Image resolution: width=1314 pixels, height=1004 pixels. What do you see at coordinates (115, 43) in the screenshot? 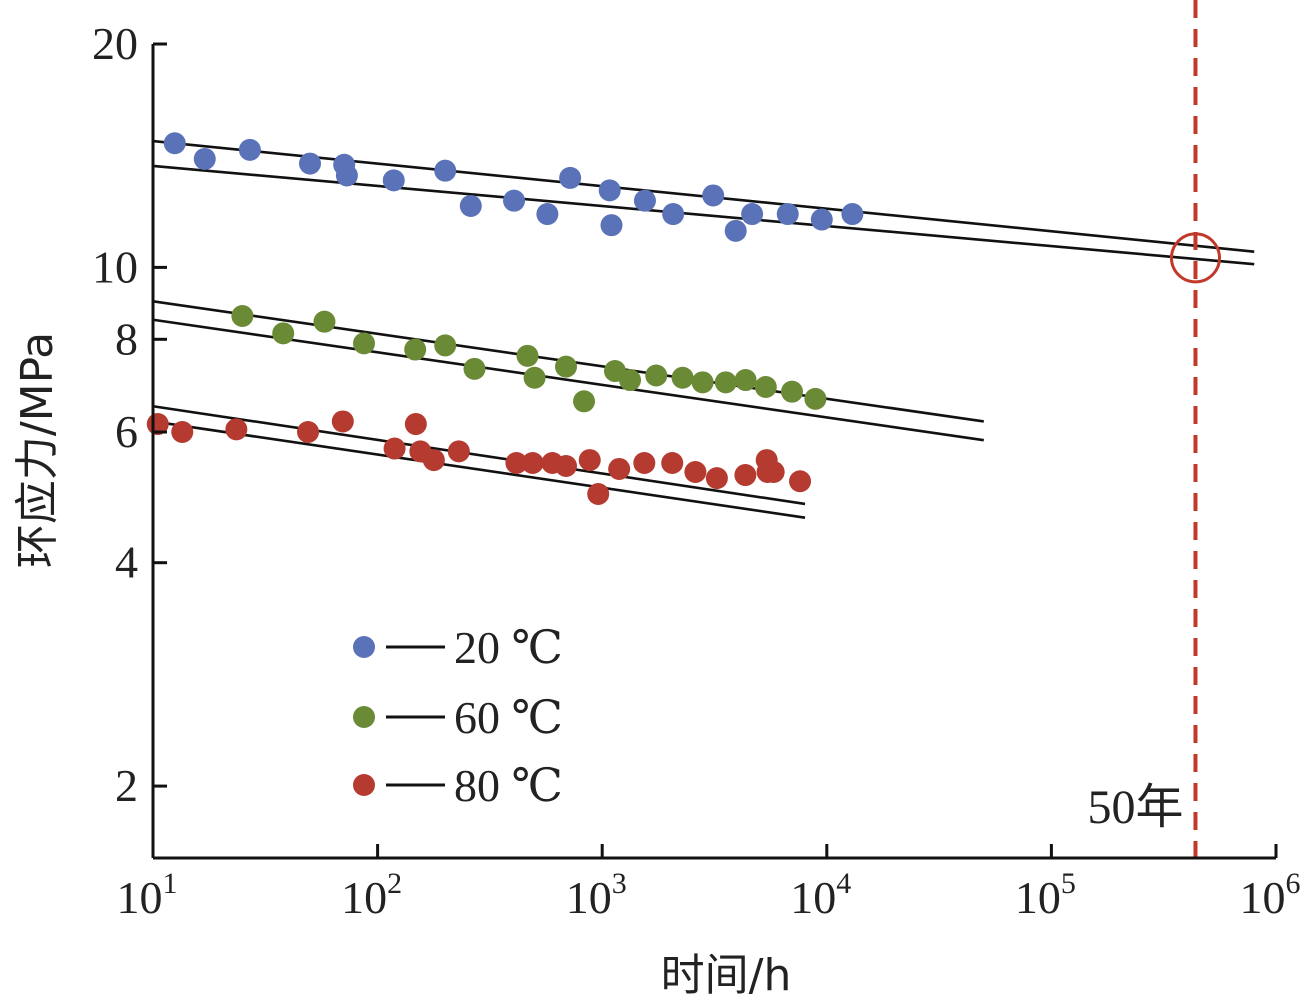
I see `y-tick-label: 20` at bounding box center [115, 43].